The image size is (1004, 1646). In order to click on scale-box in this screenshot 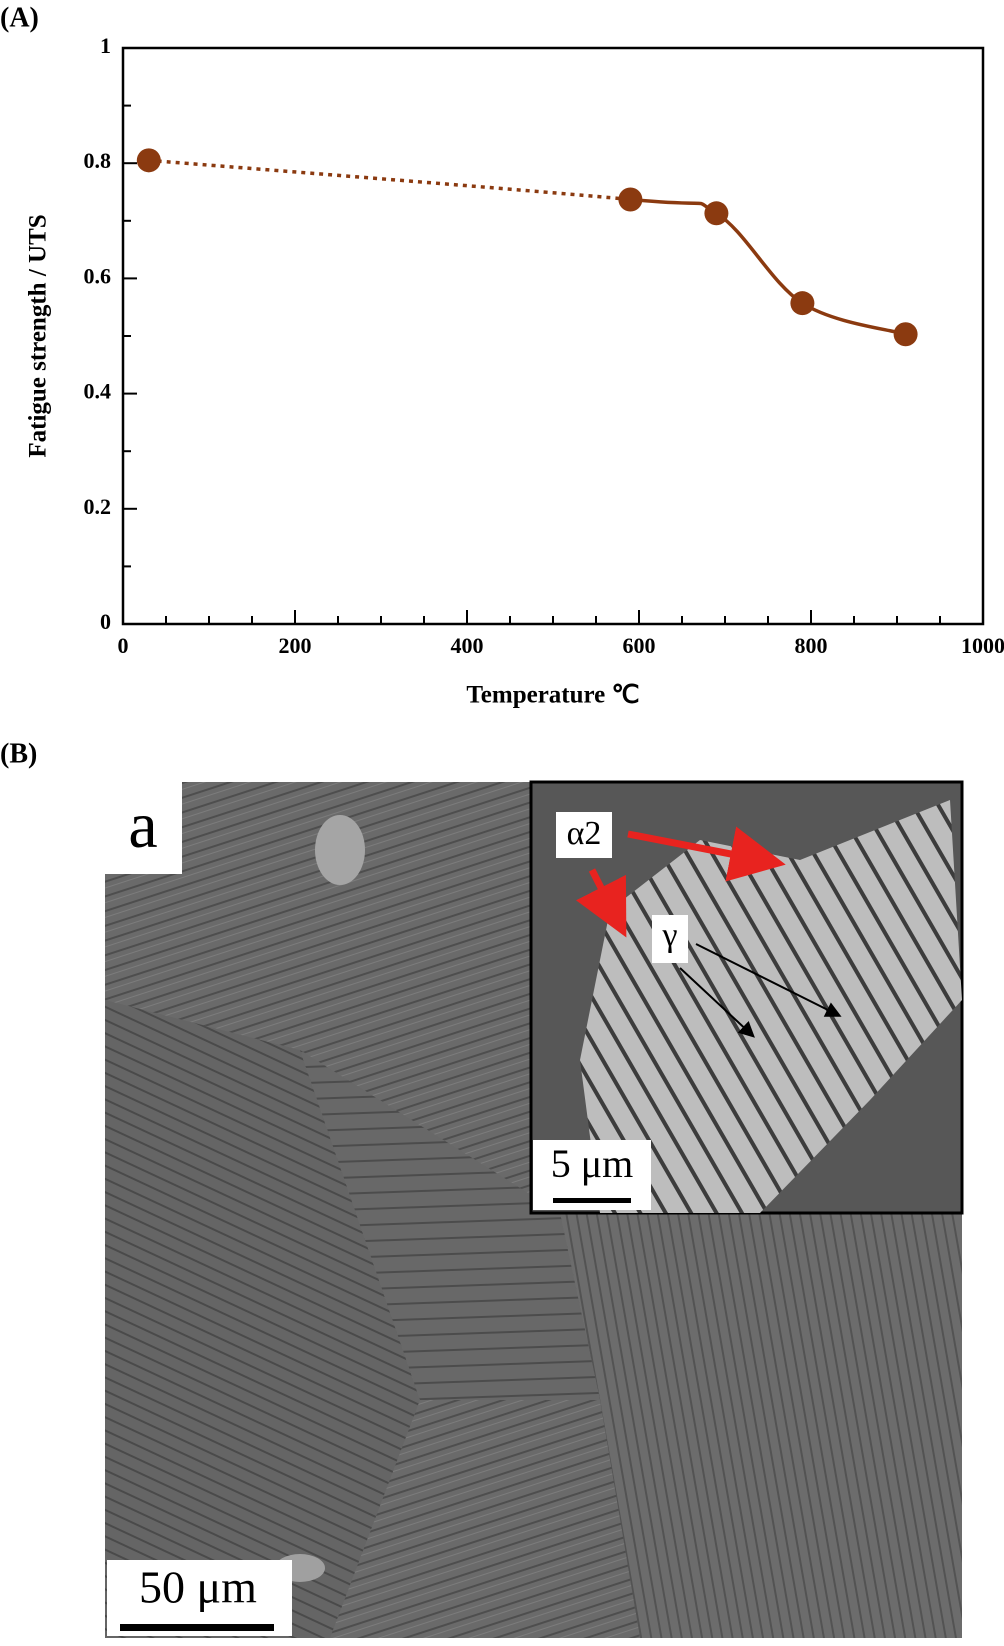, I will do `click(199, 1598)`.